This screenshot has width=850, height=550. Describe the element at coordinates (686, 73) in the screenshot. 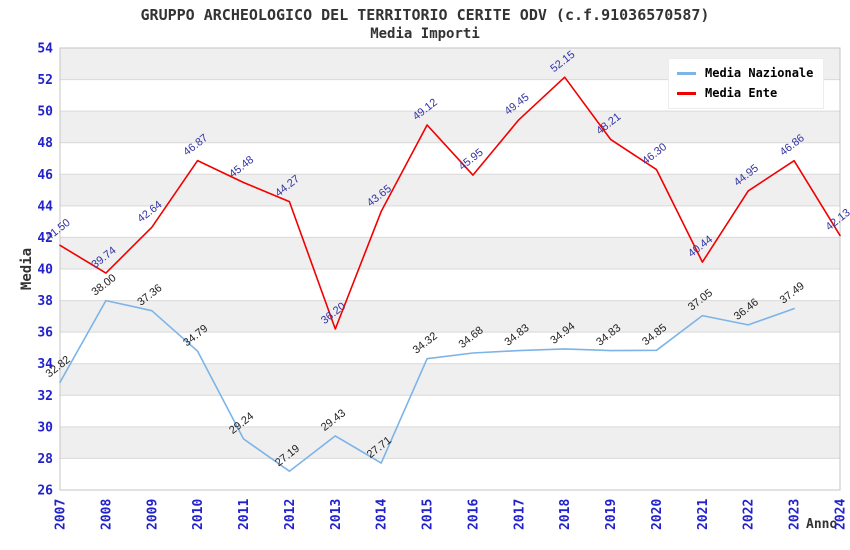

I see `legend-line-swatch-nazionale` at that location.